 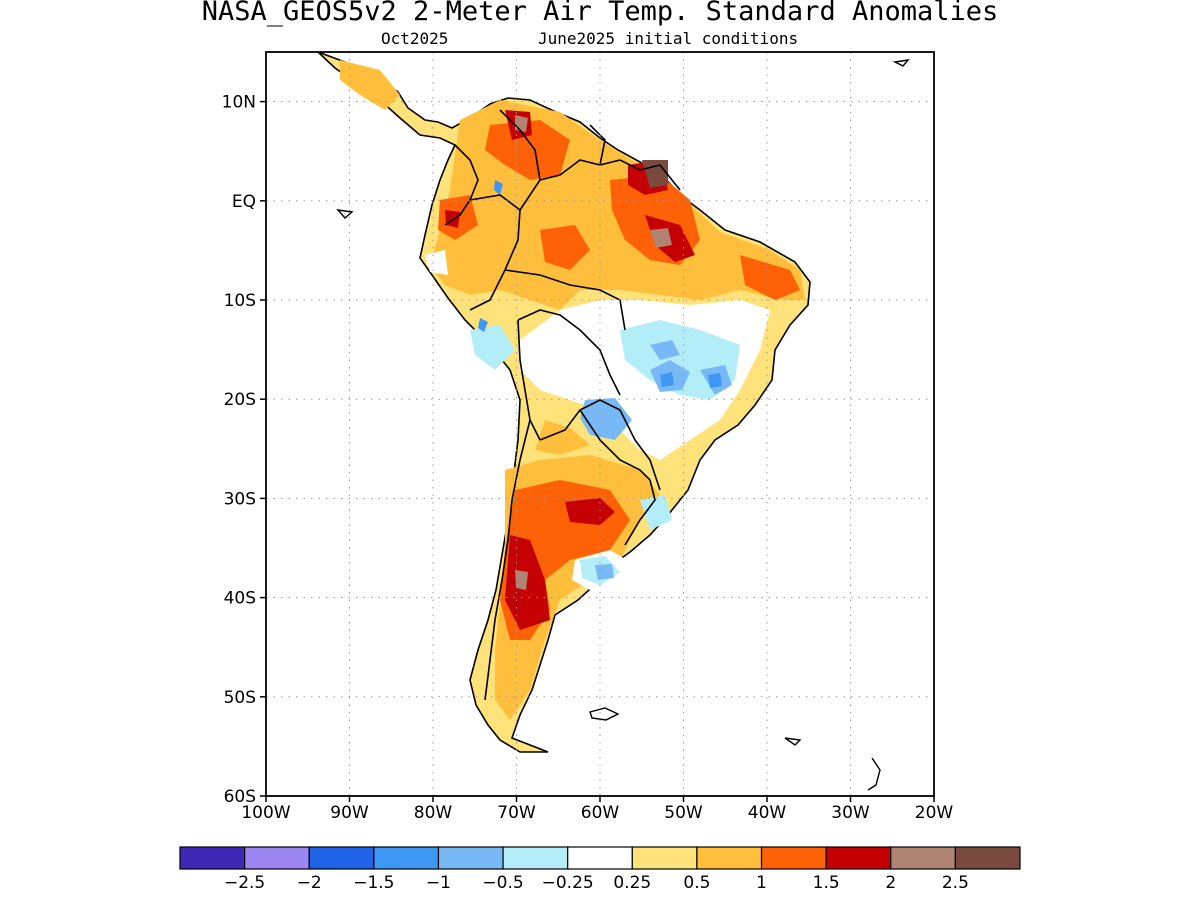 What do you see at coordinates (826, 883) in the screenshot?
I see `colorbar-label: 1.5` at bounding box center [826, 883].